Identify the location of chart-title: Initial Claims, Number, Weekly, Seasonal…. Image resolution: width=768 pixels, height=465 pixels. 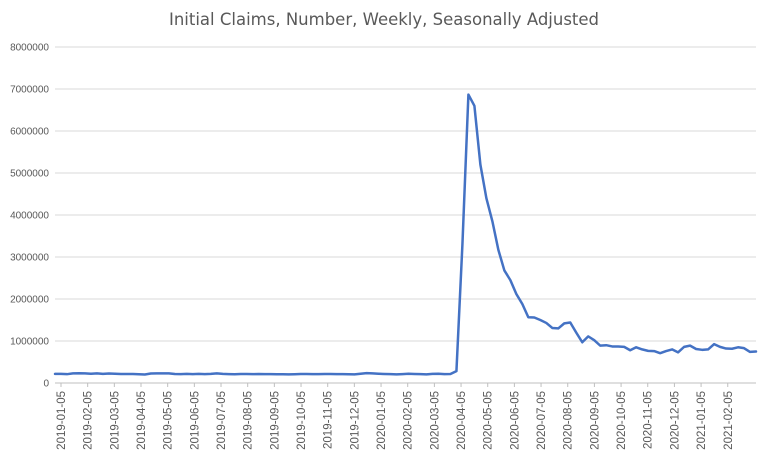
(384, 19).